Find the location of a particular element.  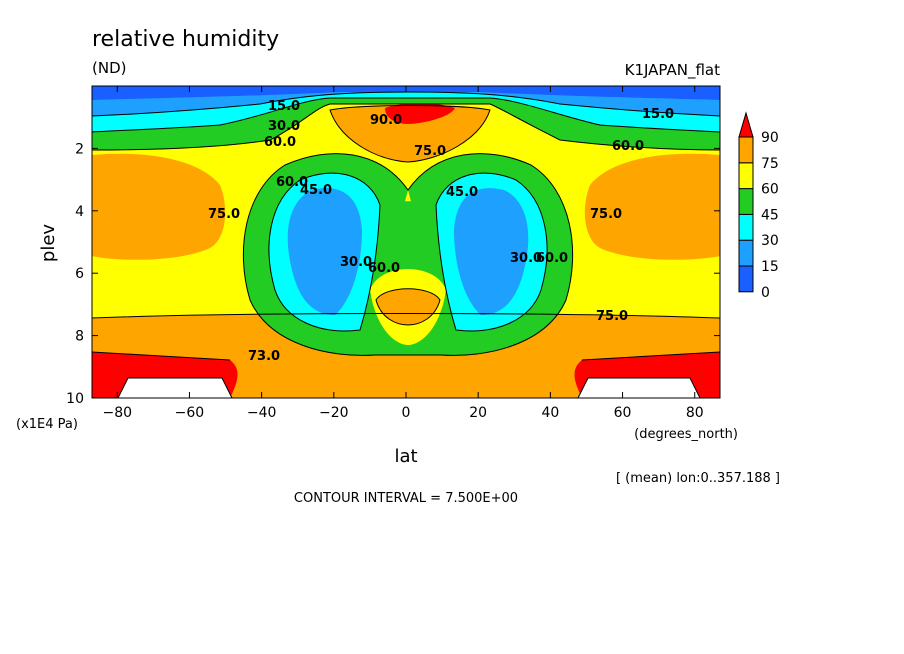

contour-label: 90.0 is located at coordinates (386, 120).